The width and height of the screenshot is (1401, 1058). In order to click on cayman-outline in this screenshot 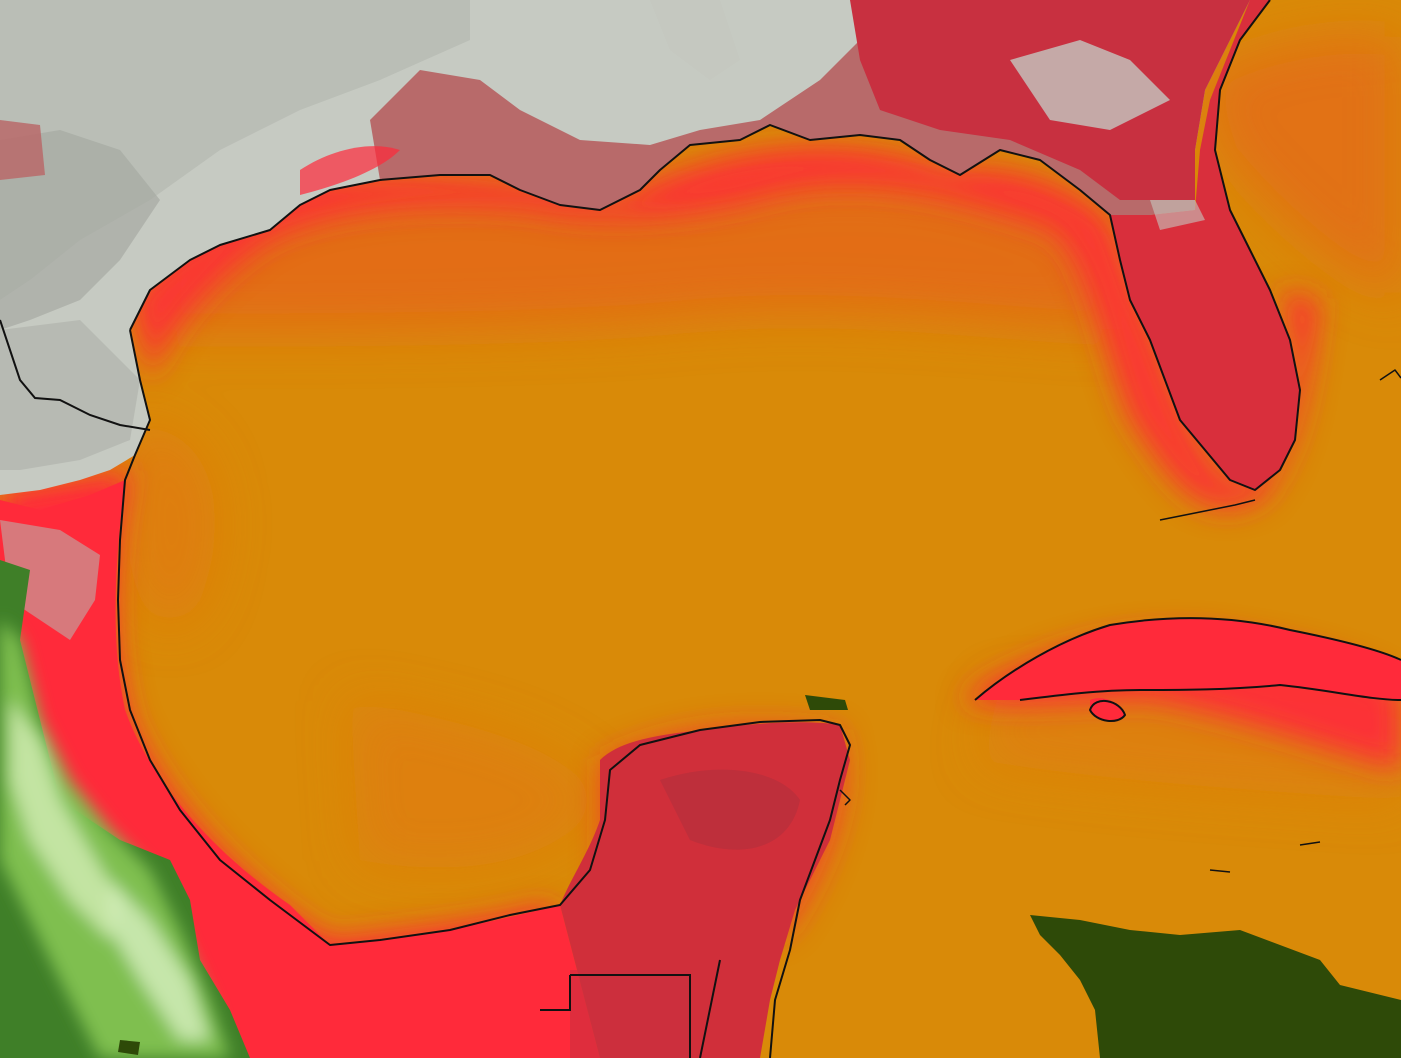, I will do `click(1220, 871)`.